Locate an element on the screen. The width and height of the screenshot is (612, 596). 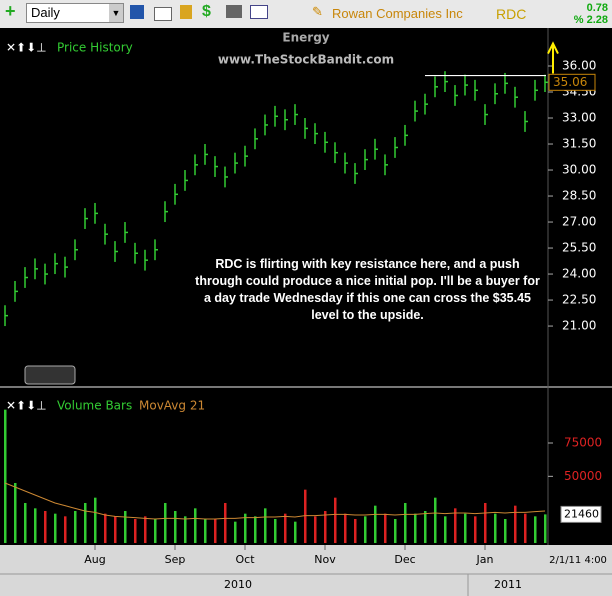
x-tick-label: Sep is located at coordinates (175, 559).